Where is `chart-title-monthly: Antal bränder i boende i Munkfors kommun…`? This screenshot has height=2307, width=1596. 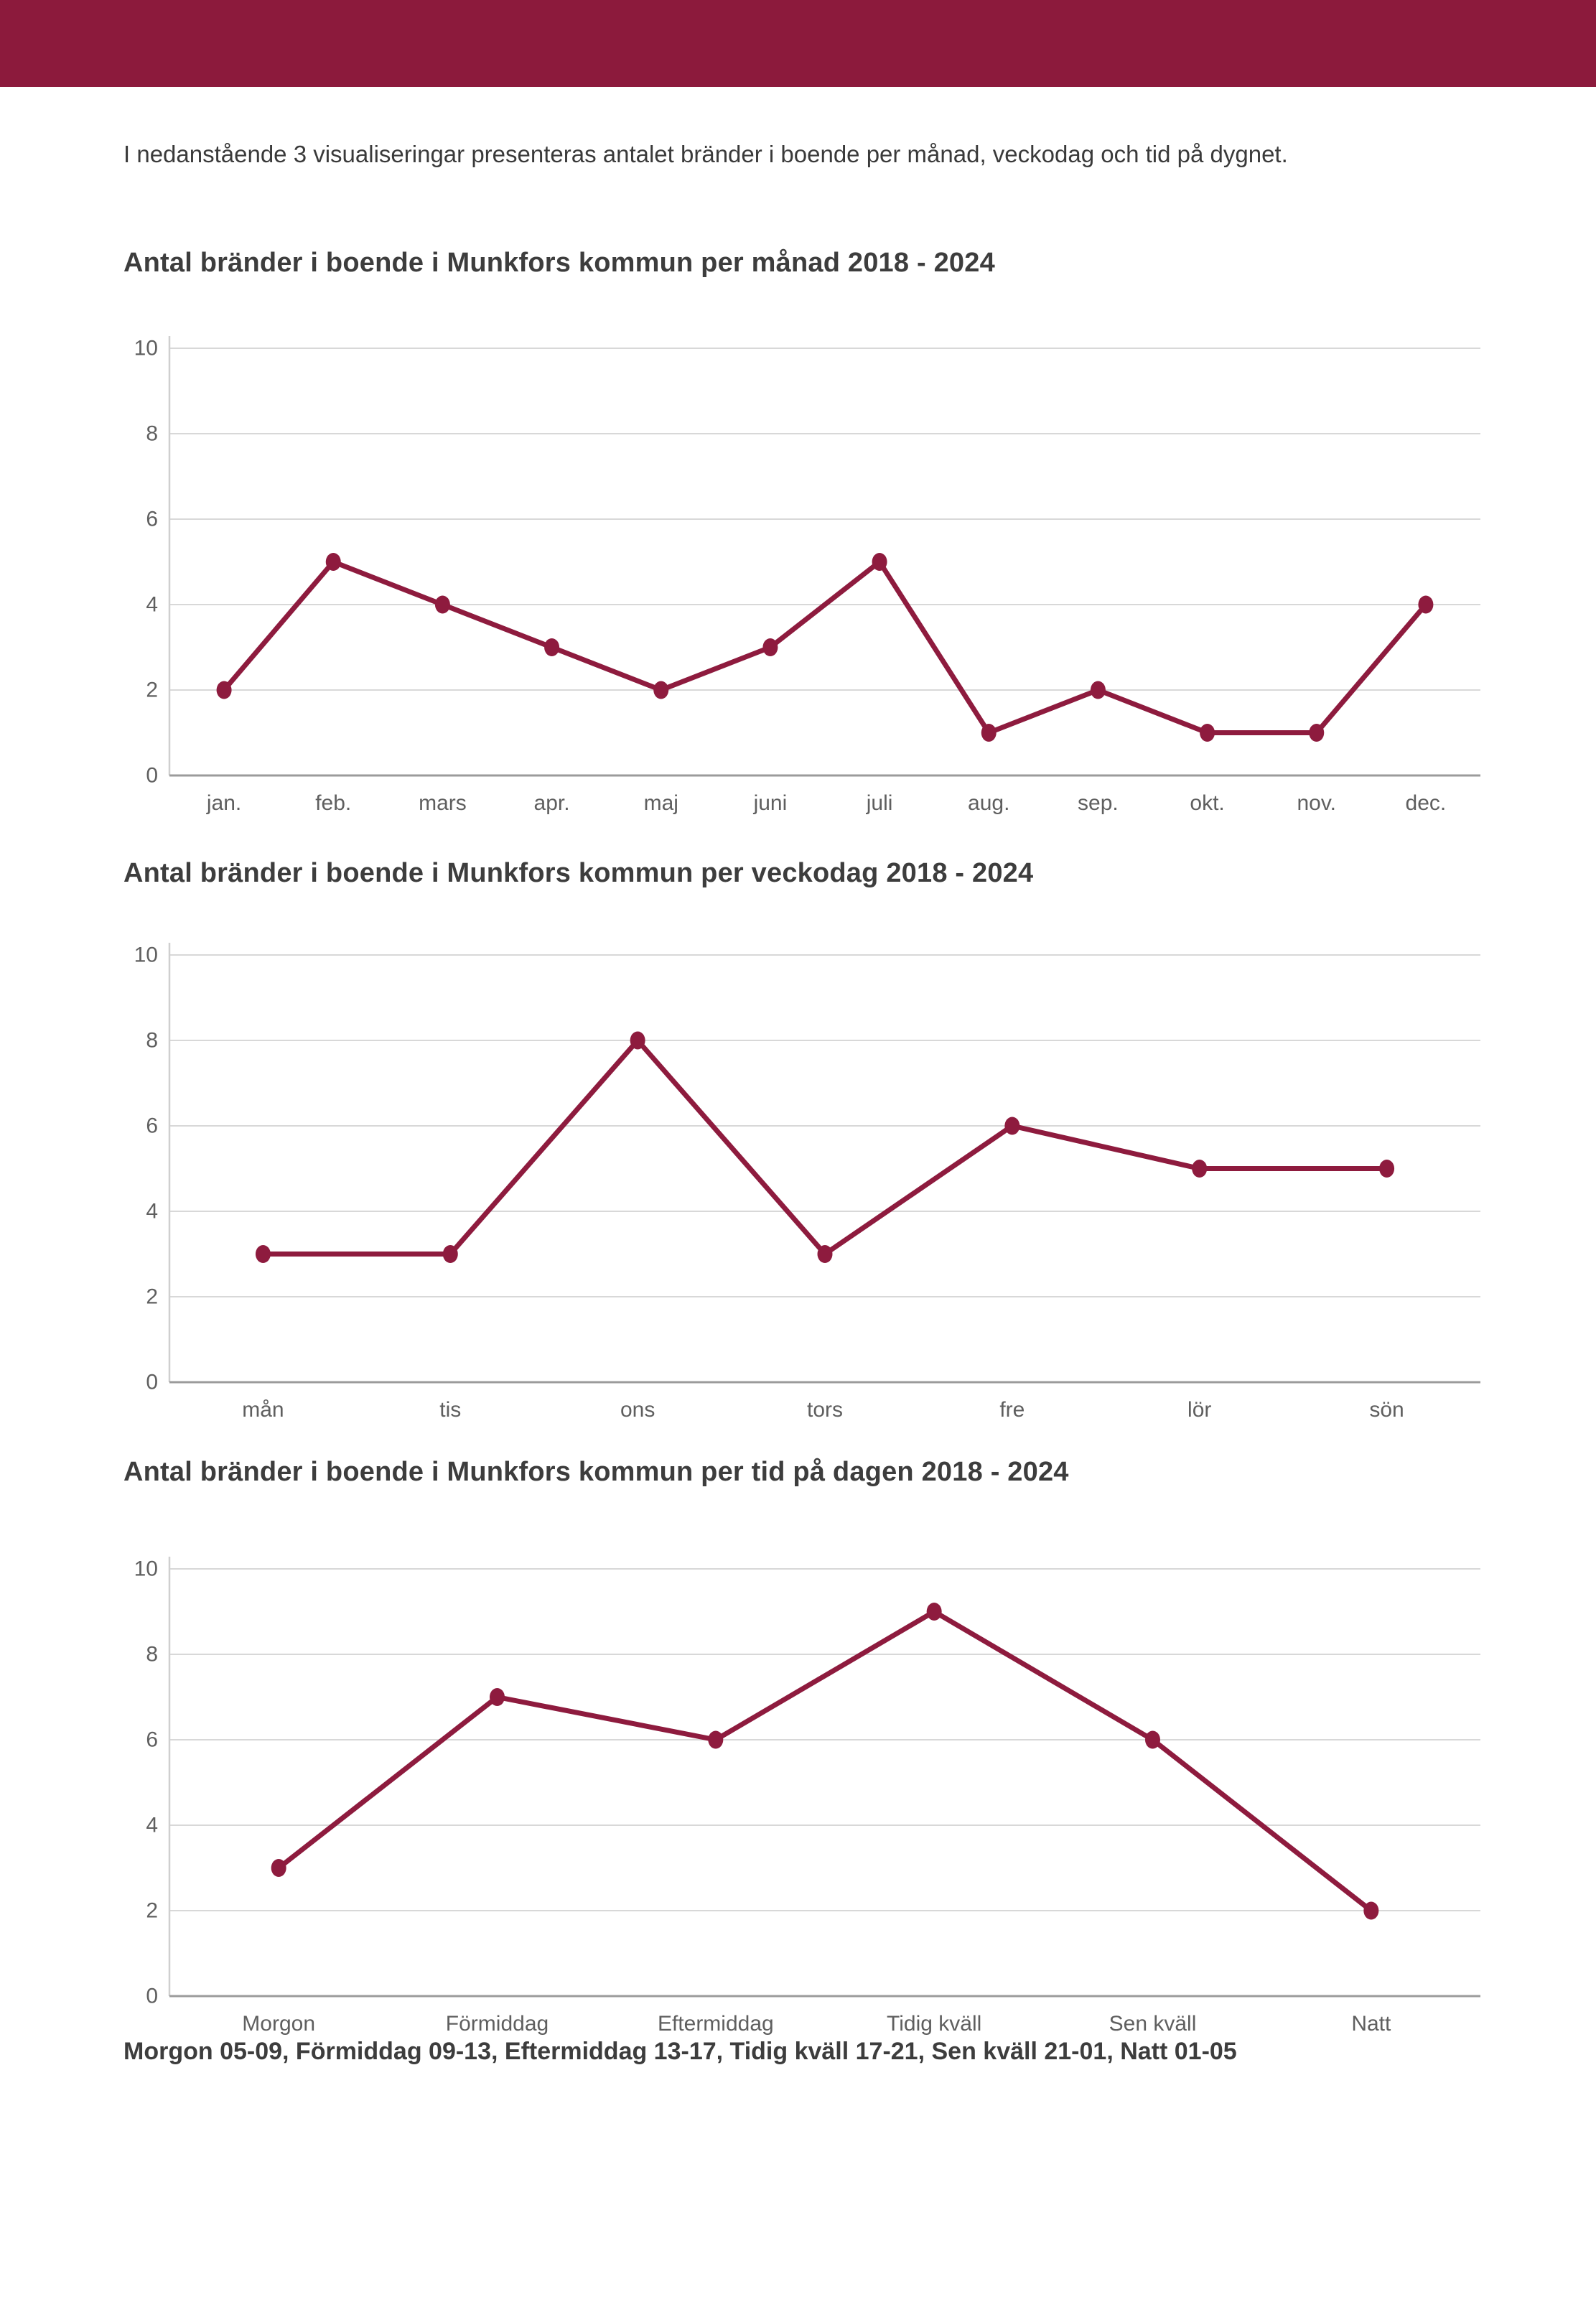
chart-title-monthly: Antal bränder i boende i Munkfors kommun… is located at coordinates (559, 263).